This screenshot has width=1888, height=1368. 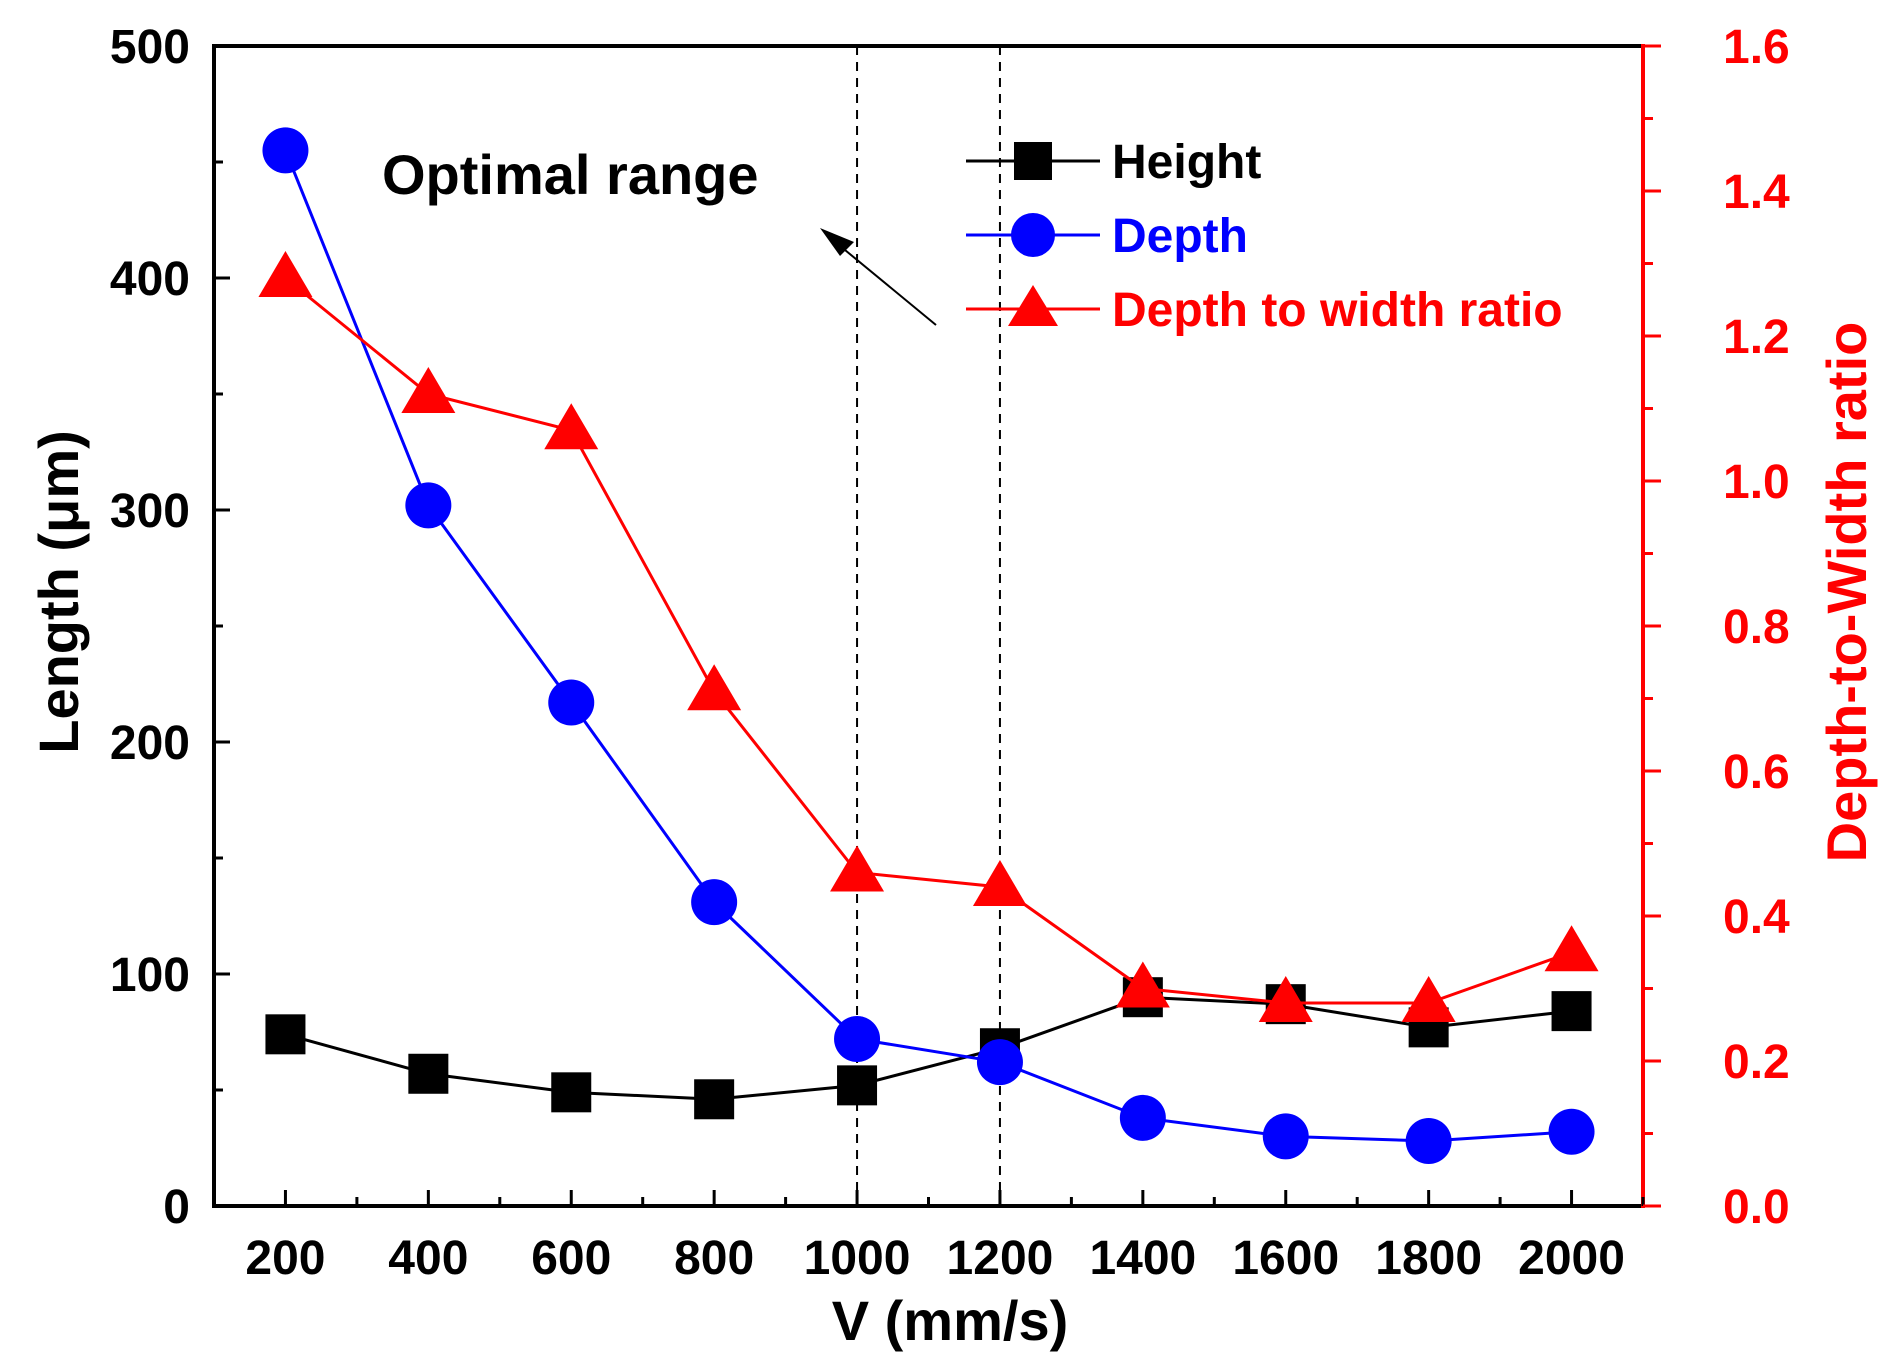 What do you see at coordinates (1142, 1258) in the screenshot?
I see `x-tick-label-1400: 1400` at bounding box center [1142, 1258].